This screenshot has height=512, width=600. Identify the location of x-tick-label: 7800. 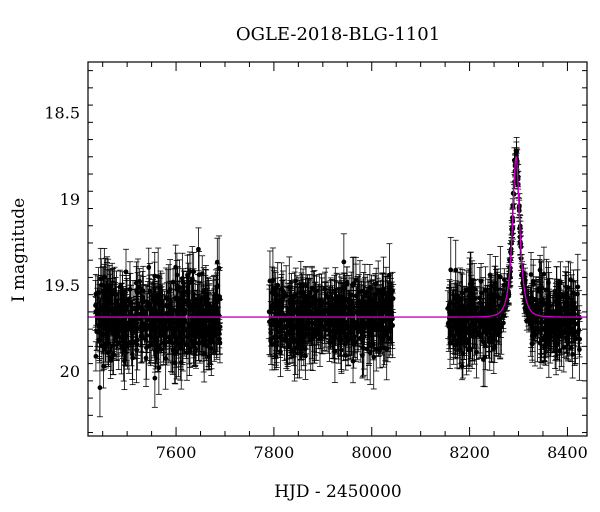
(274, 452).